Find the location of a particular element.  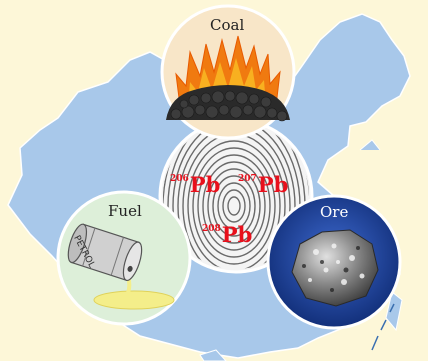

isotope-206pb: 206Pb is located at coordinates (195, 184).